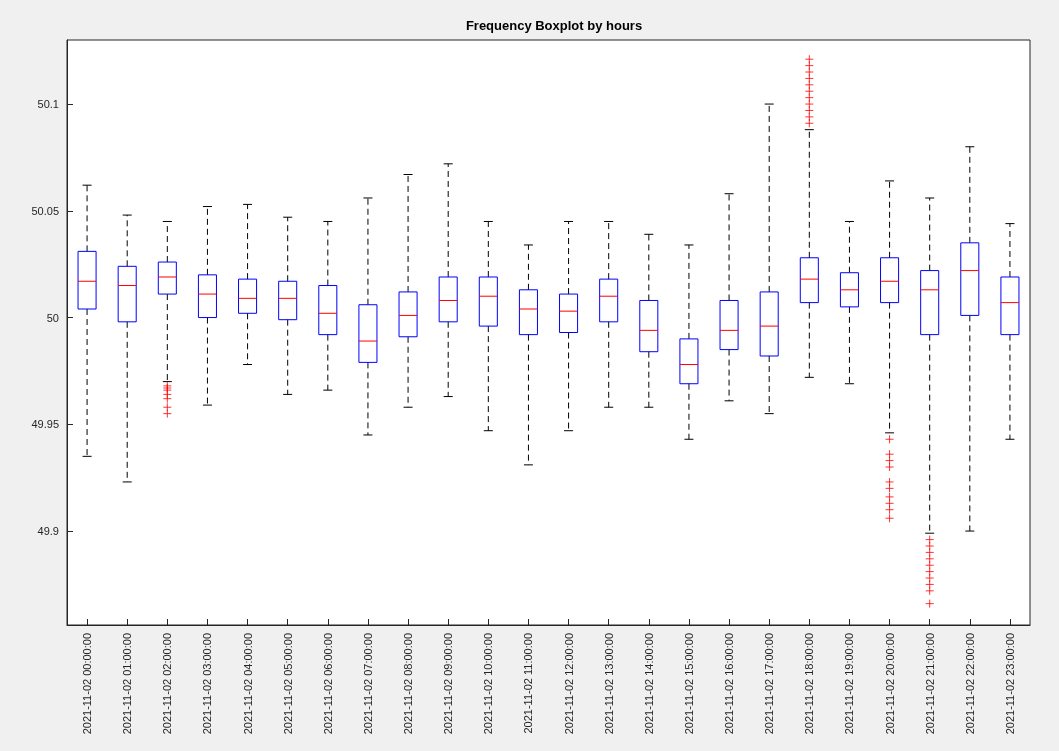 The width and height of the screenshot is (1059, 751). I want to click on x-tick-label: 2021-11-02 09:00:00, so click(448, 684).